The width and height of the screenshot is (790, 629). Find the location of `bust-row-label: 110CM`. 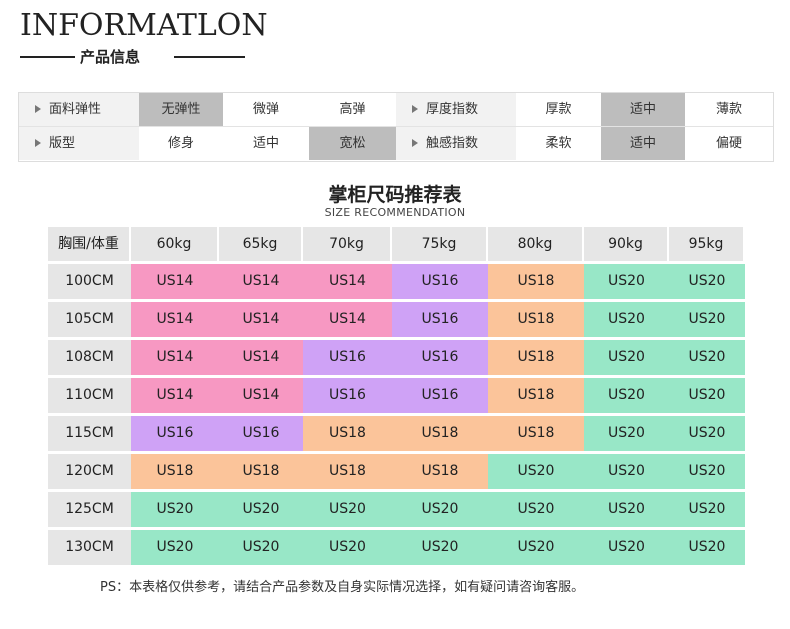

bust-row-label: 110CM is located at coordinates (89, 395).